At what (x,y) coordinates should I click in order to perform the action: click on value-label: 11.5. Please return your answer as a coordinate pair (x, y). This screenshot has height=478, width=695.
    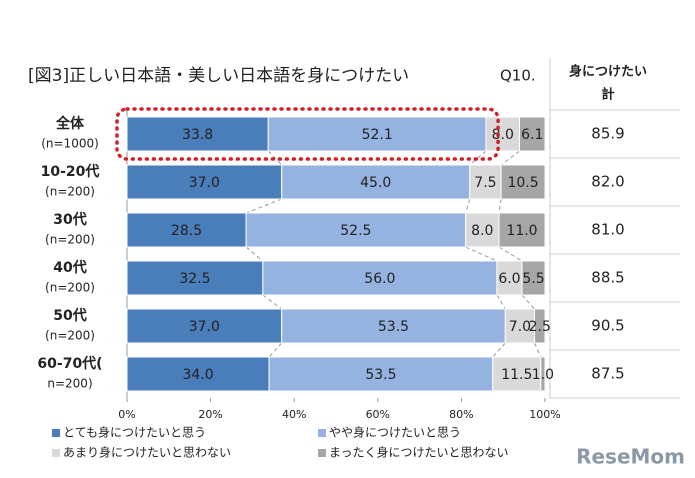
    Looking at the image, I should click on (516, 375).